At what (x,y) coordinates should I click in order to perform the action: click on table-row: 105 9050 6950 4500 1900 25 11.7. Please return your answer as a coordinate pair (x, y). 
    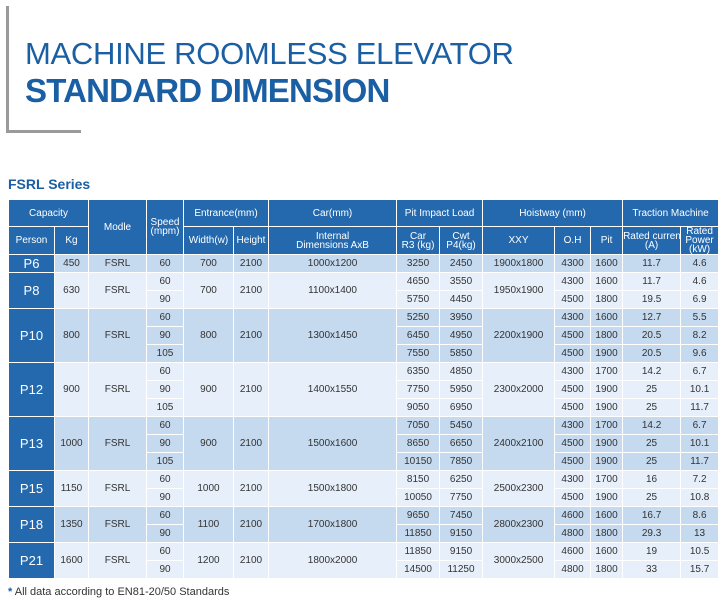
    Looking at the image, I should click on (364, 407).